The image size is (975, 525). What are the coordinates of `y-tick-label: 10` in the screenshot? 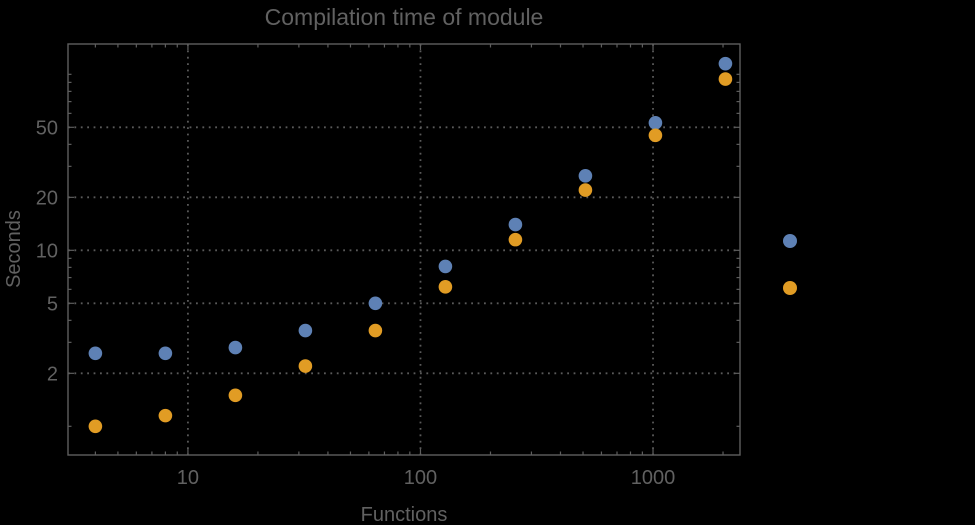 It's located at (47, 251).